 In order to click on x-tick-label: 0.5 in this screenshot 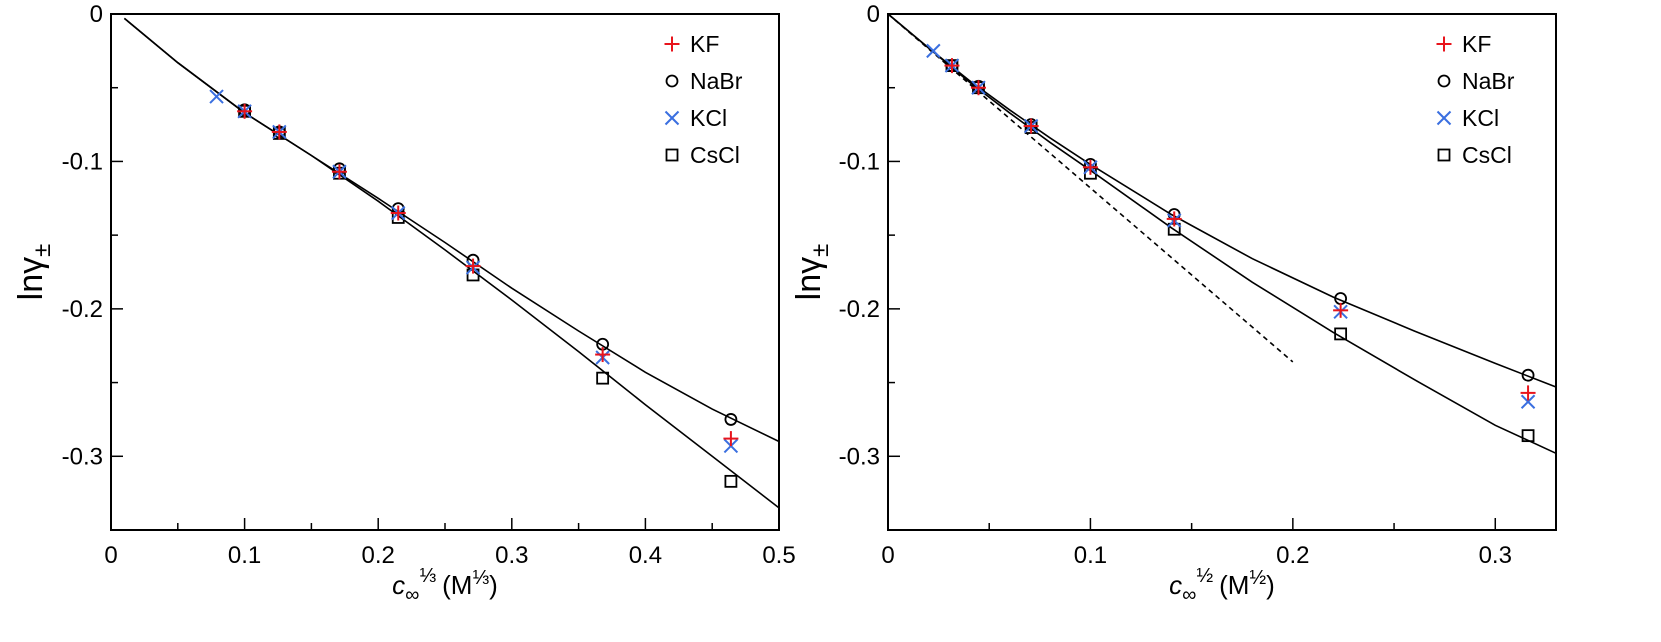, I will do `click(778, 555)`.